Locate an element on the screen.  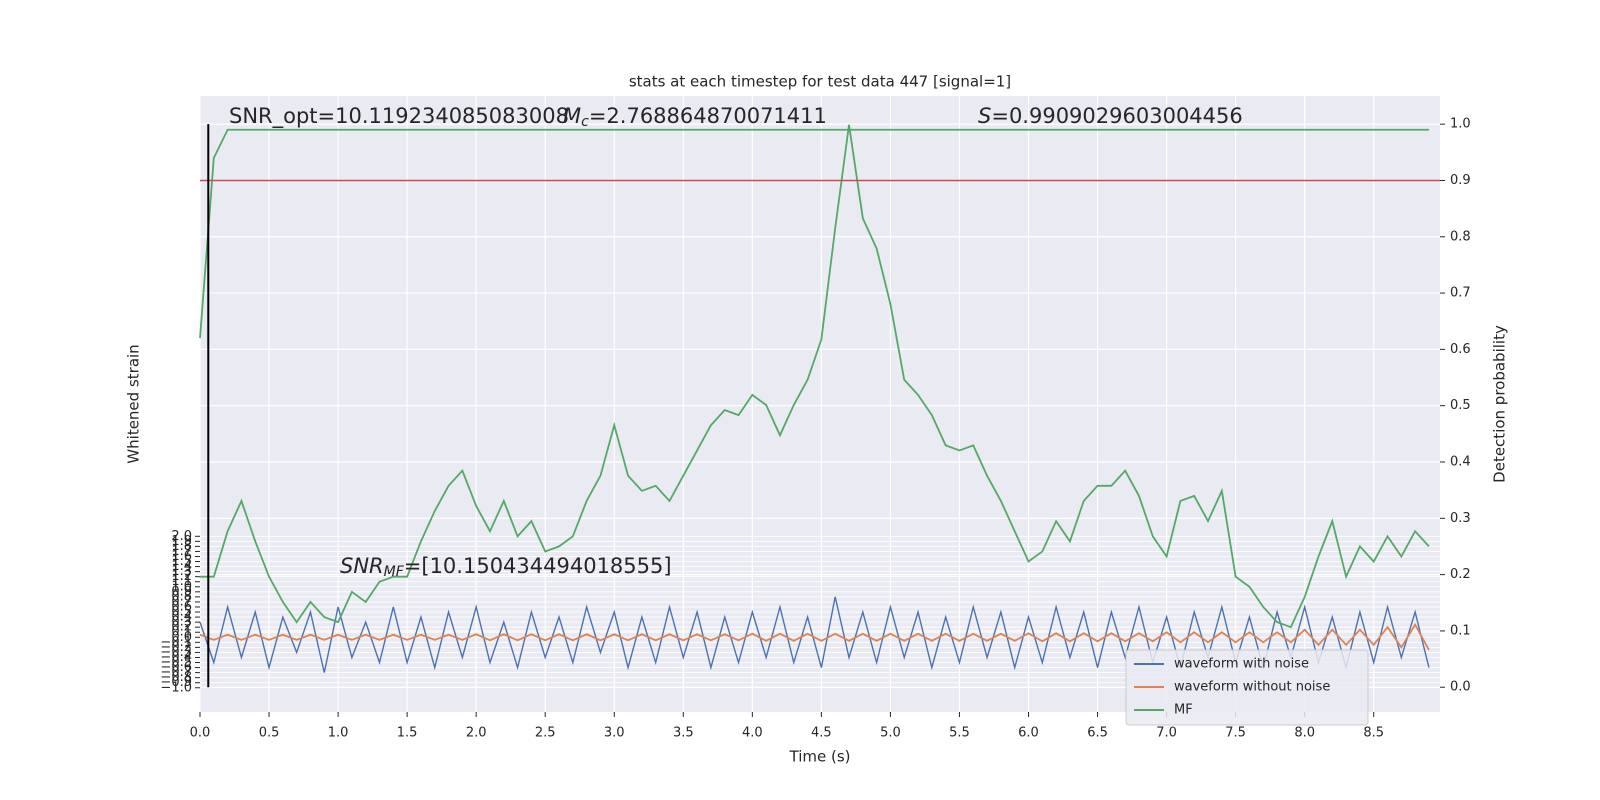
y2-tick-label: 0.6 is located at coordinates (1460, 349).